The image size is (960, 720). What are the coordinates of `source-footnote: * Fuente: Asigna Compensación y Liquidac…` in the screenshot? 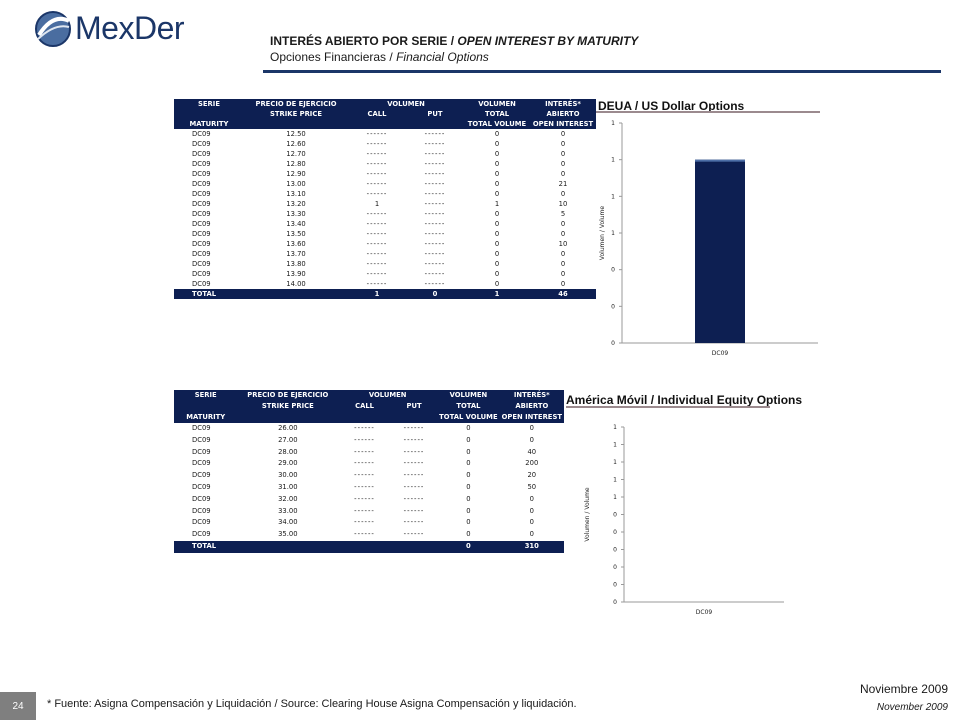 It's located at (312, 704).